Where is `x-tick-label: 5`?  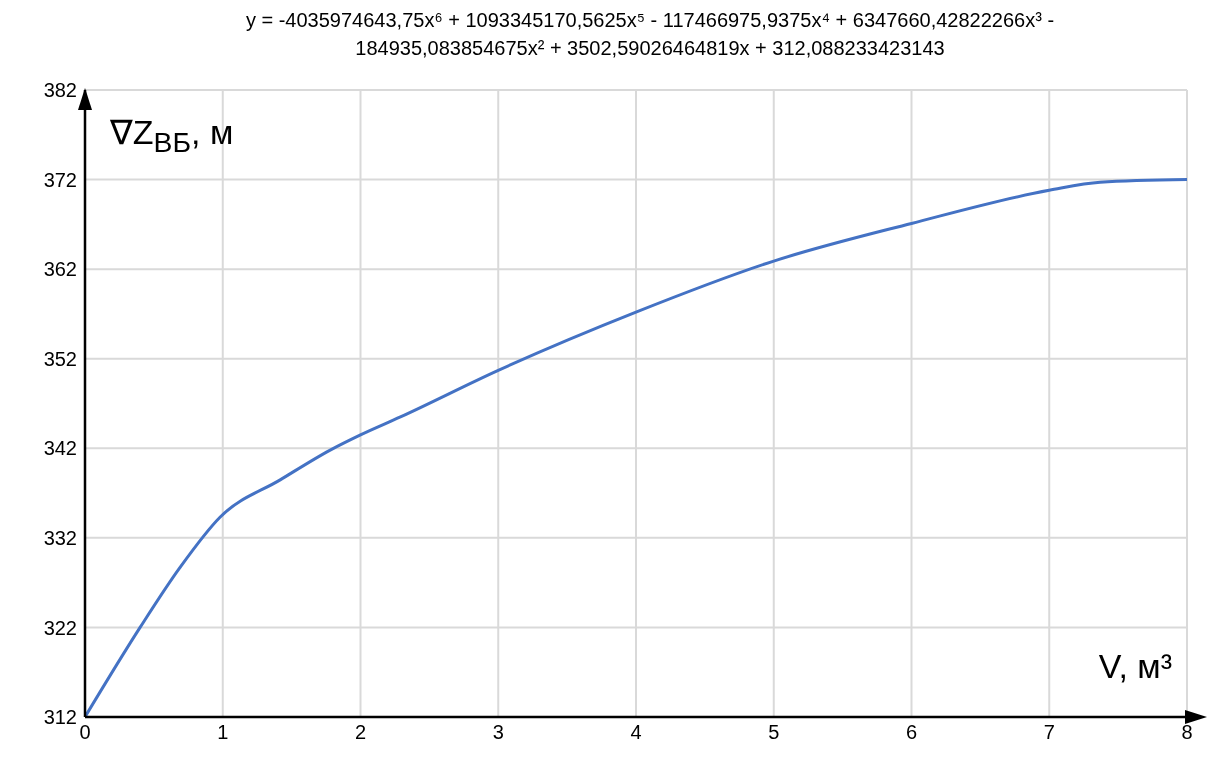 x-tick-label: 5 is located at coordinates (774, 732).